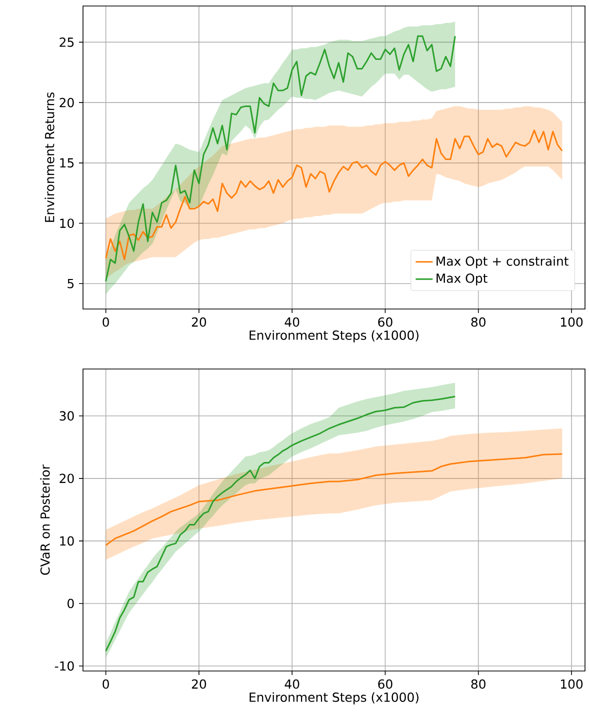 Image resolution: width=589 pixels, height=728 pixels. Describe the element at coordinates (67, 42) in the screenshot. I see `y-tick-label: 25` at that location.